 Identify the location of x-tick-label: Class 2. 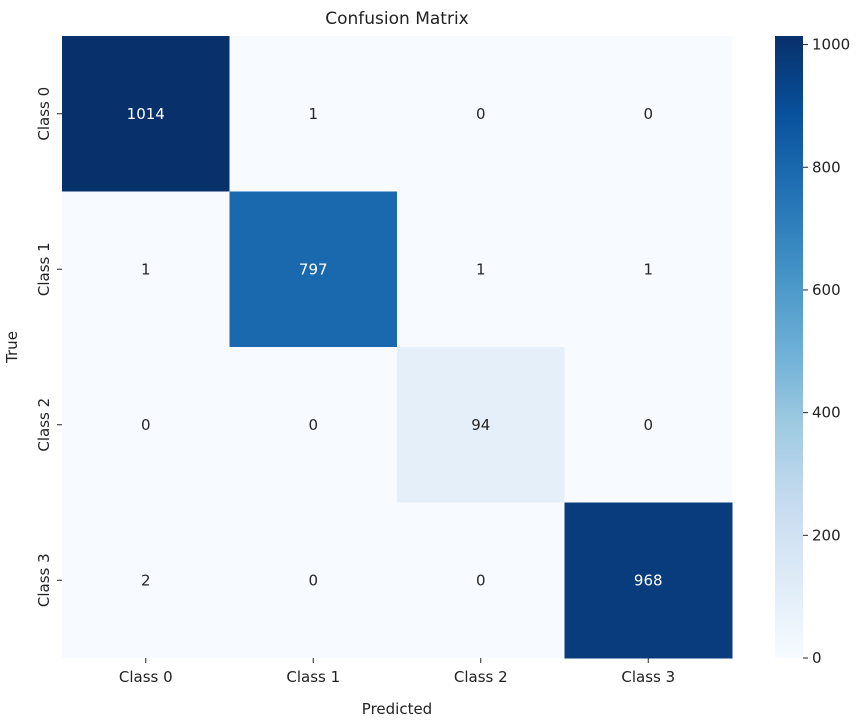
(481, 677).